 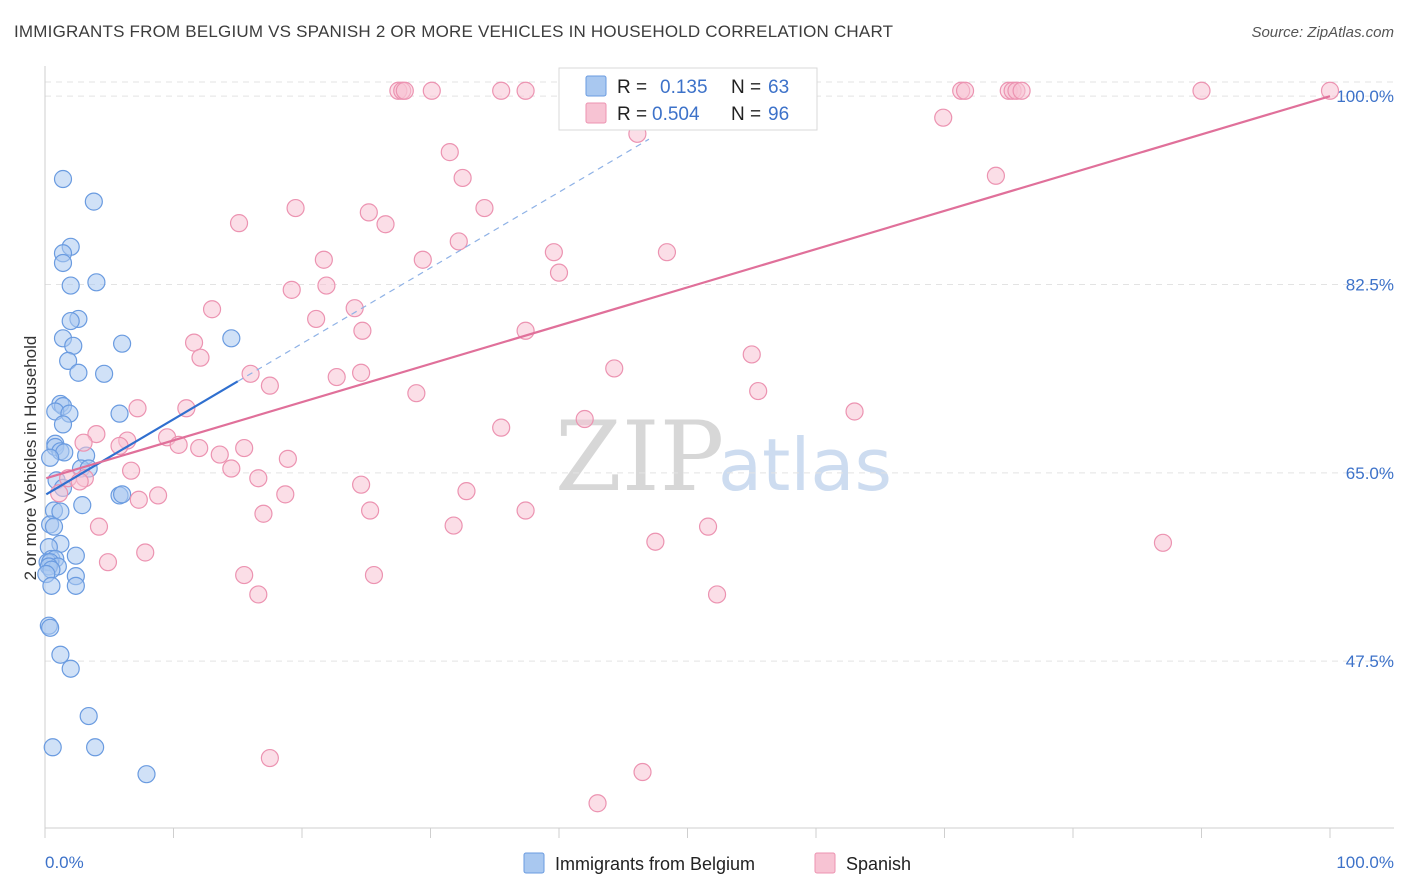 I want to click on y-tick-label: 82.5%, so click(x=1370, y=284).